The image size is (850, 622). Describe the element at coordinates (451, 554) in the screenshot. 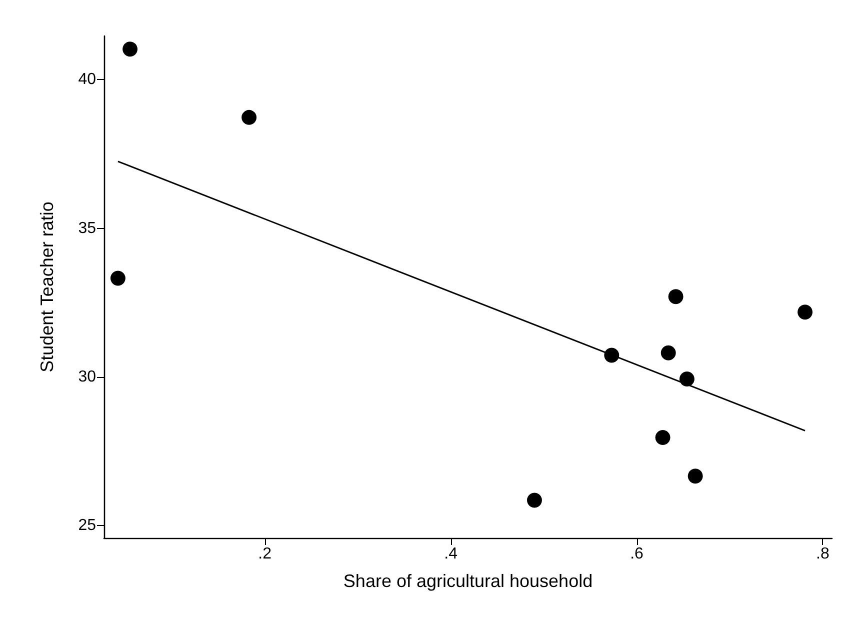

I see `x-tick-label: .4` at that location.